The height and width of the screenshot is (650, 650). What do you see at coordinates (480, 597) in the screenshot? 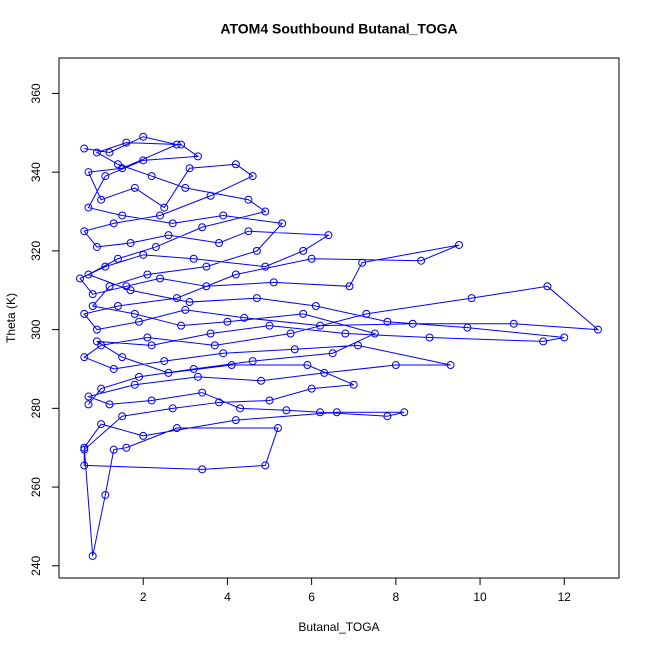
I see `x-tick-label: 10` at bounding box center [480, 597].